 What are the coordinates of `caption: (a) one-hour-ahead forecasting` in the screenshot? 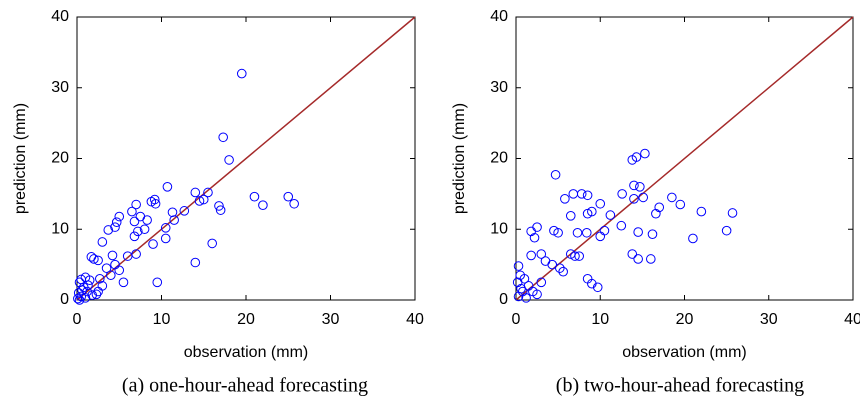 It's located at (245, 386).